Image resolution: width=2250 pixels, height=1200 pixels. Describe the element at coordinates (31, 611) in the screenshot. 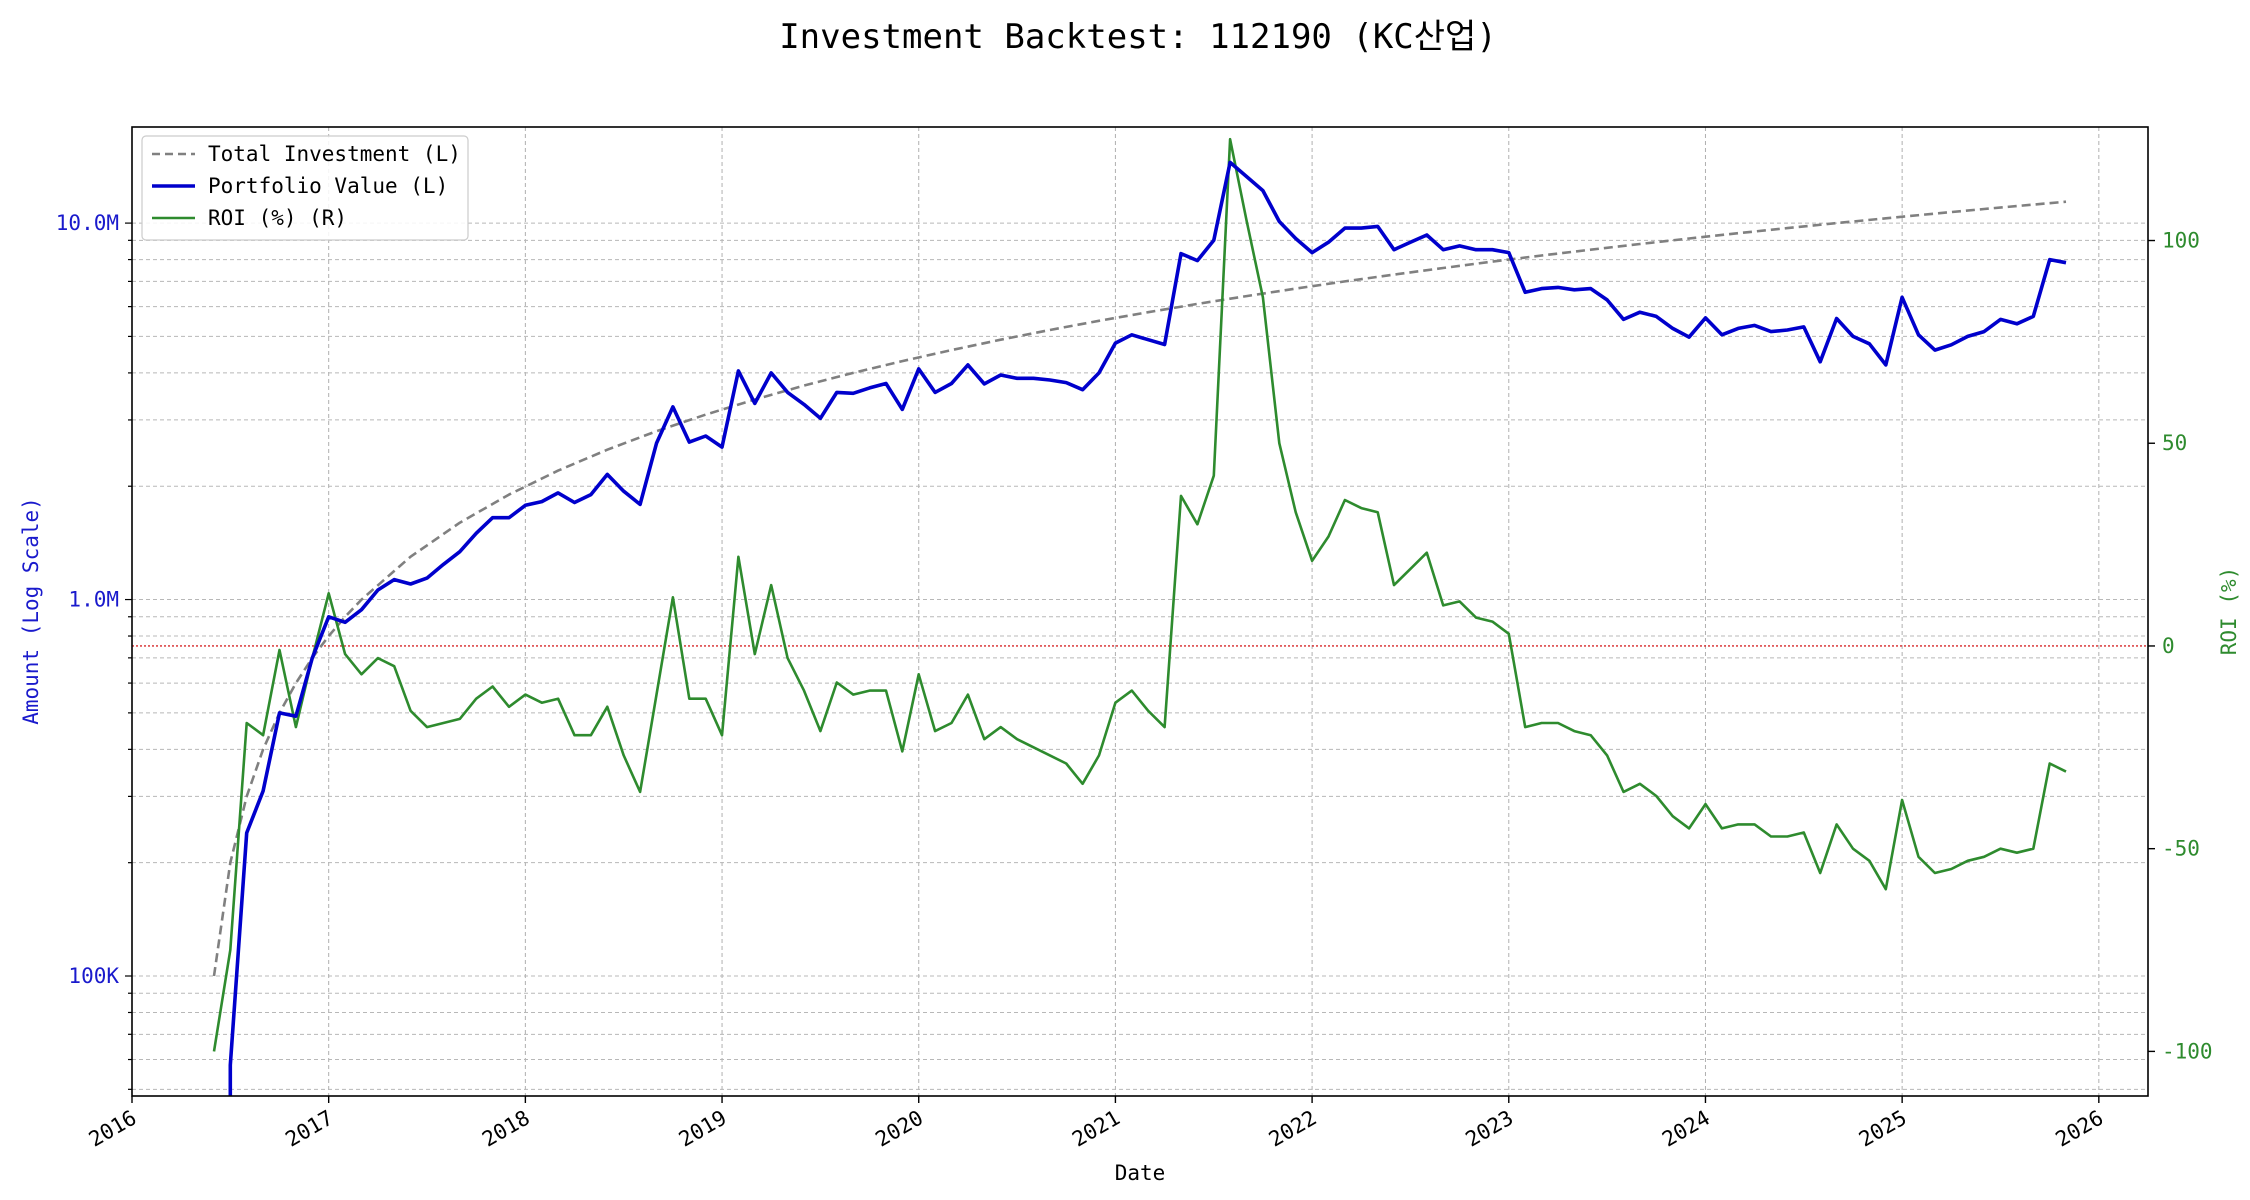

I see `left-axis-label: Amount (Log Scale)` at that location.